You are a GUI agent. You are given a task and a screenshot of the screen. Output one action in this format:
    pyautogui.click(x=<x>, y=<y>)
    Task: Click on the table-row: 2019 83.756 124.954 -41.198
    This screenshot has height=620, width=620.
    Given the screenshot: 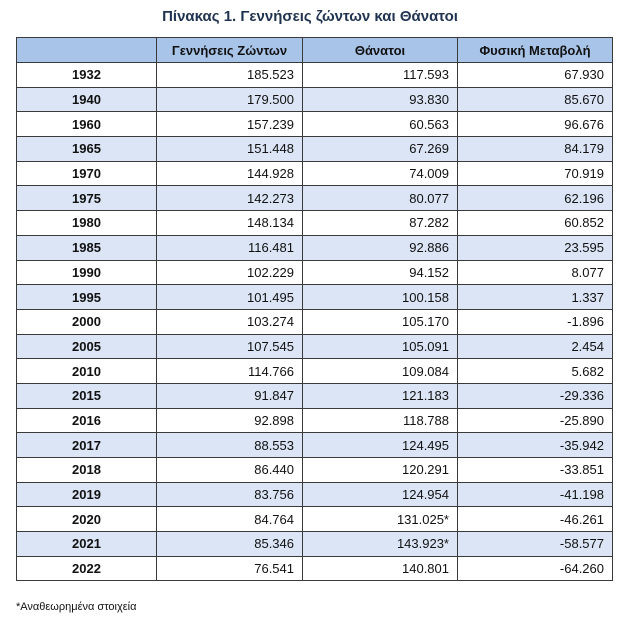 What is the action you would take?
    pyautogui.click(x=314, y=494)
    